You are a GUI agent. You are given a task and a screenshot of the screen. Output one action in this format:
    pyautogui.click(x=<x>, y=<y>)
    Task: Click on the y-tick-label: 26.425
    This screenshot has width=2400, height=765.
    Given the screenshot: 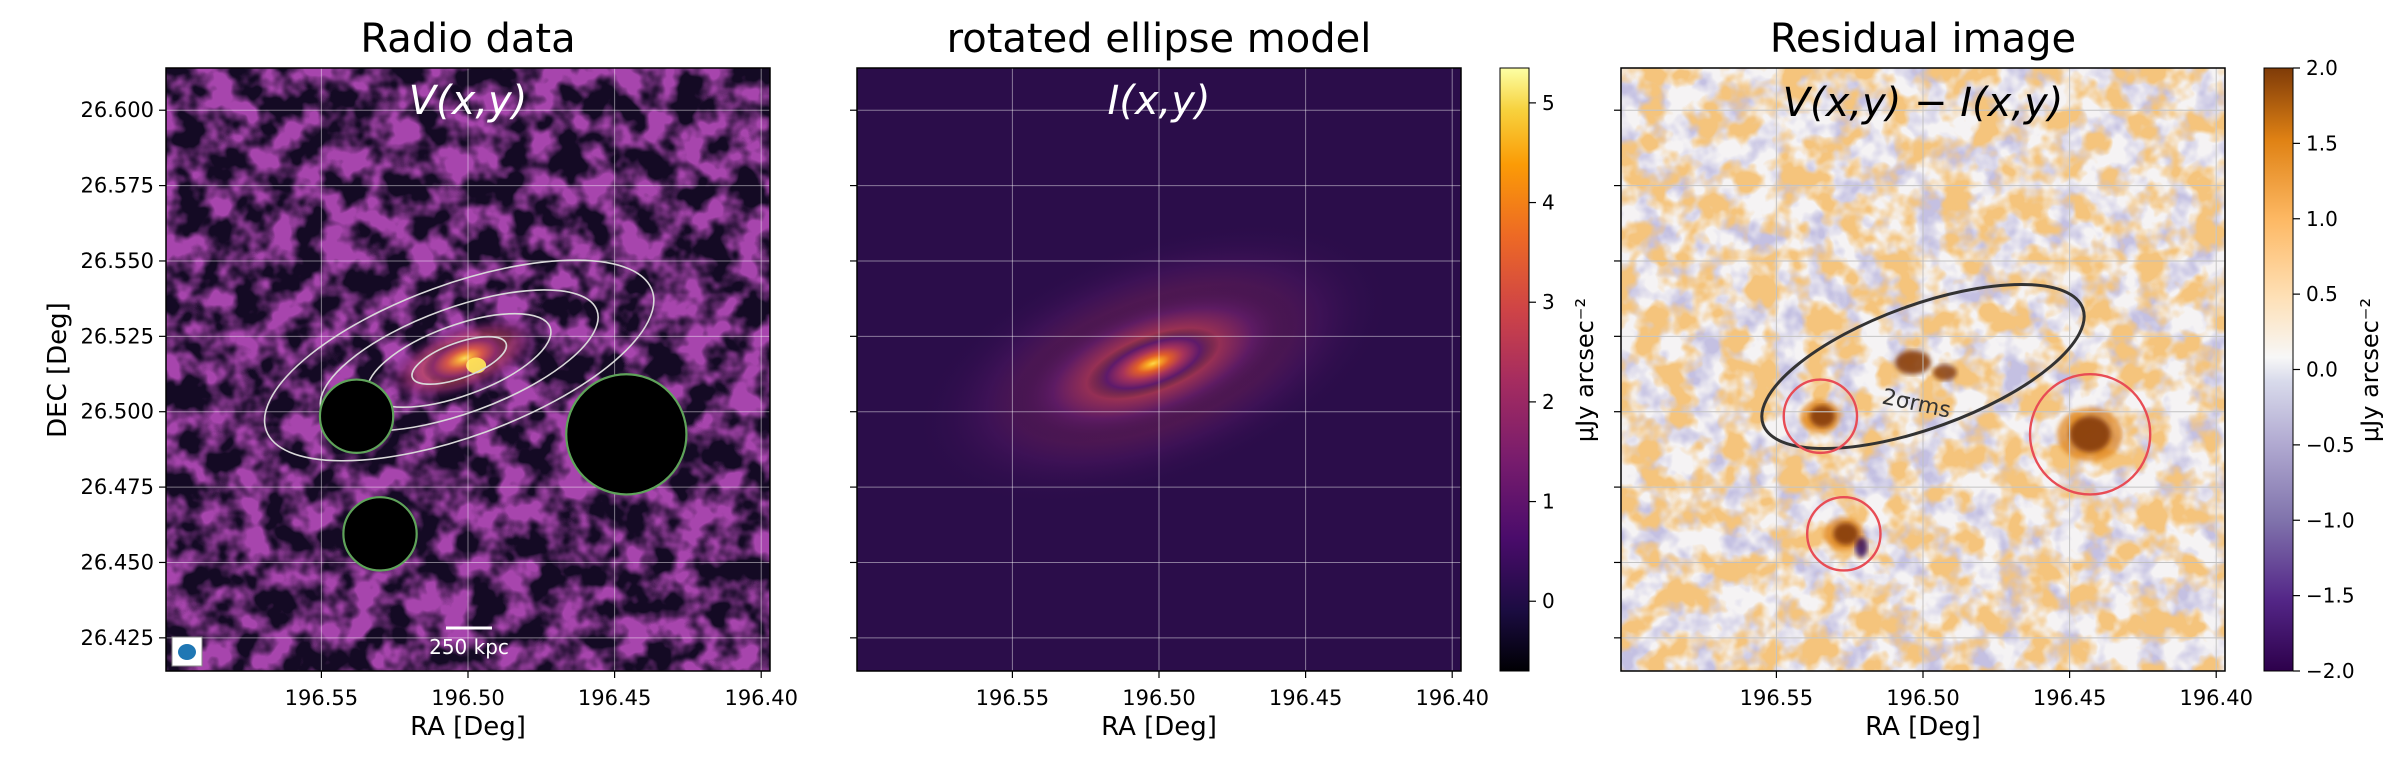 What is the action you would take?
    pyautogui.click(x=117, y=638)
    